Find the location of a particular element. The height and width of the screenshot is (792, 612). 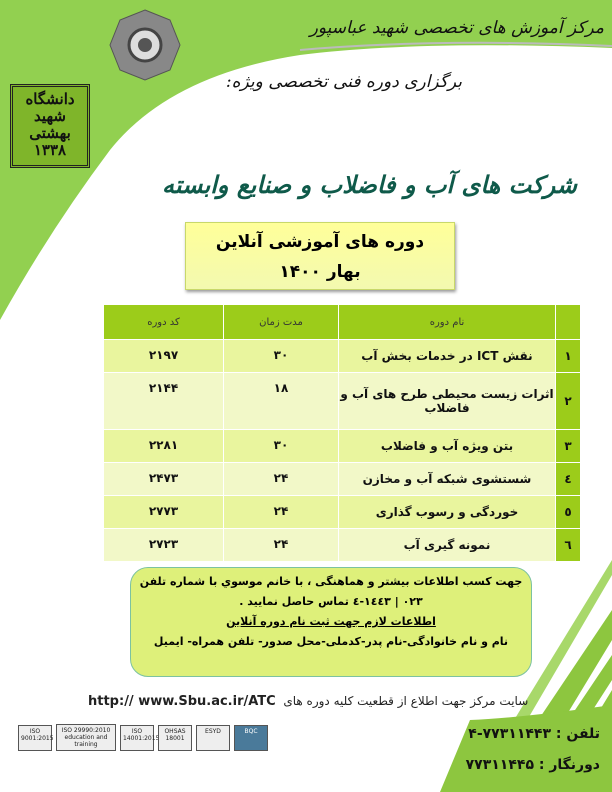

table-row: ٤ شستشوی شبکه آب و مخازن ۲۴ ۲۴۷۳ is located at coordinates (342, 479).